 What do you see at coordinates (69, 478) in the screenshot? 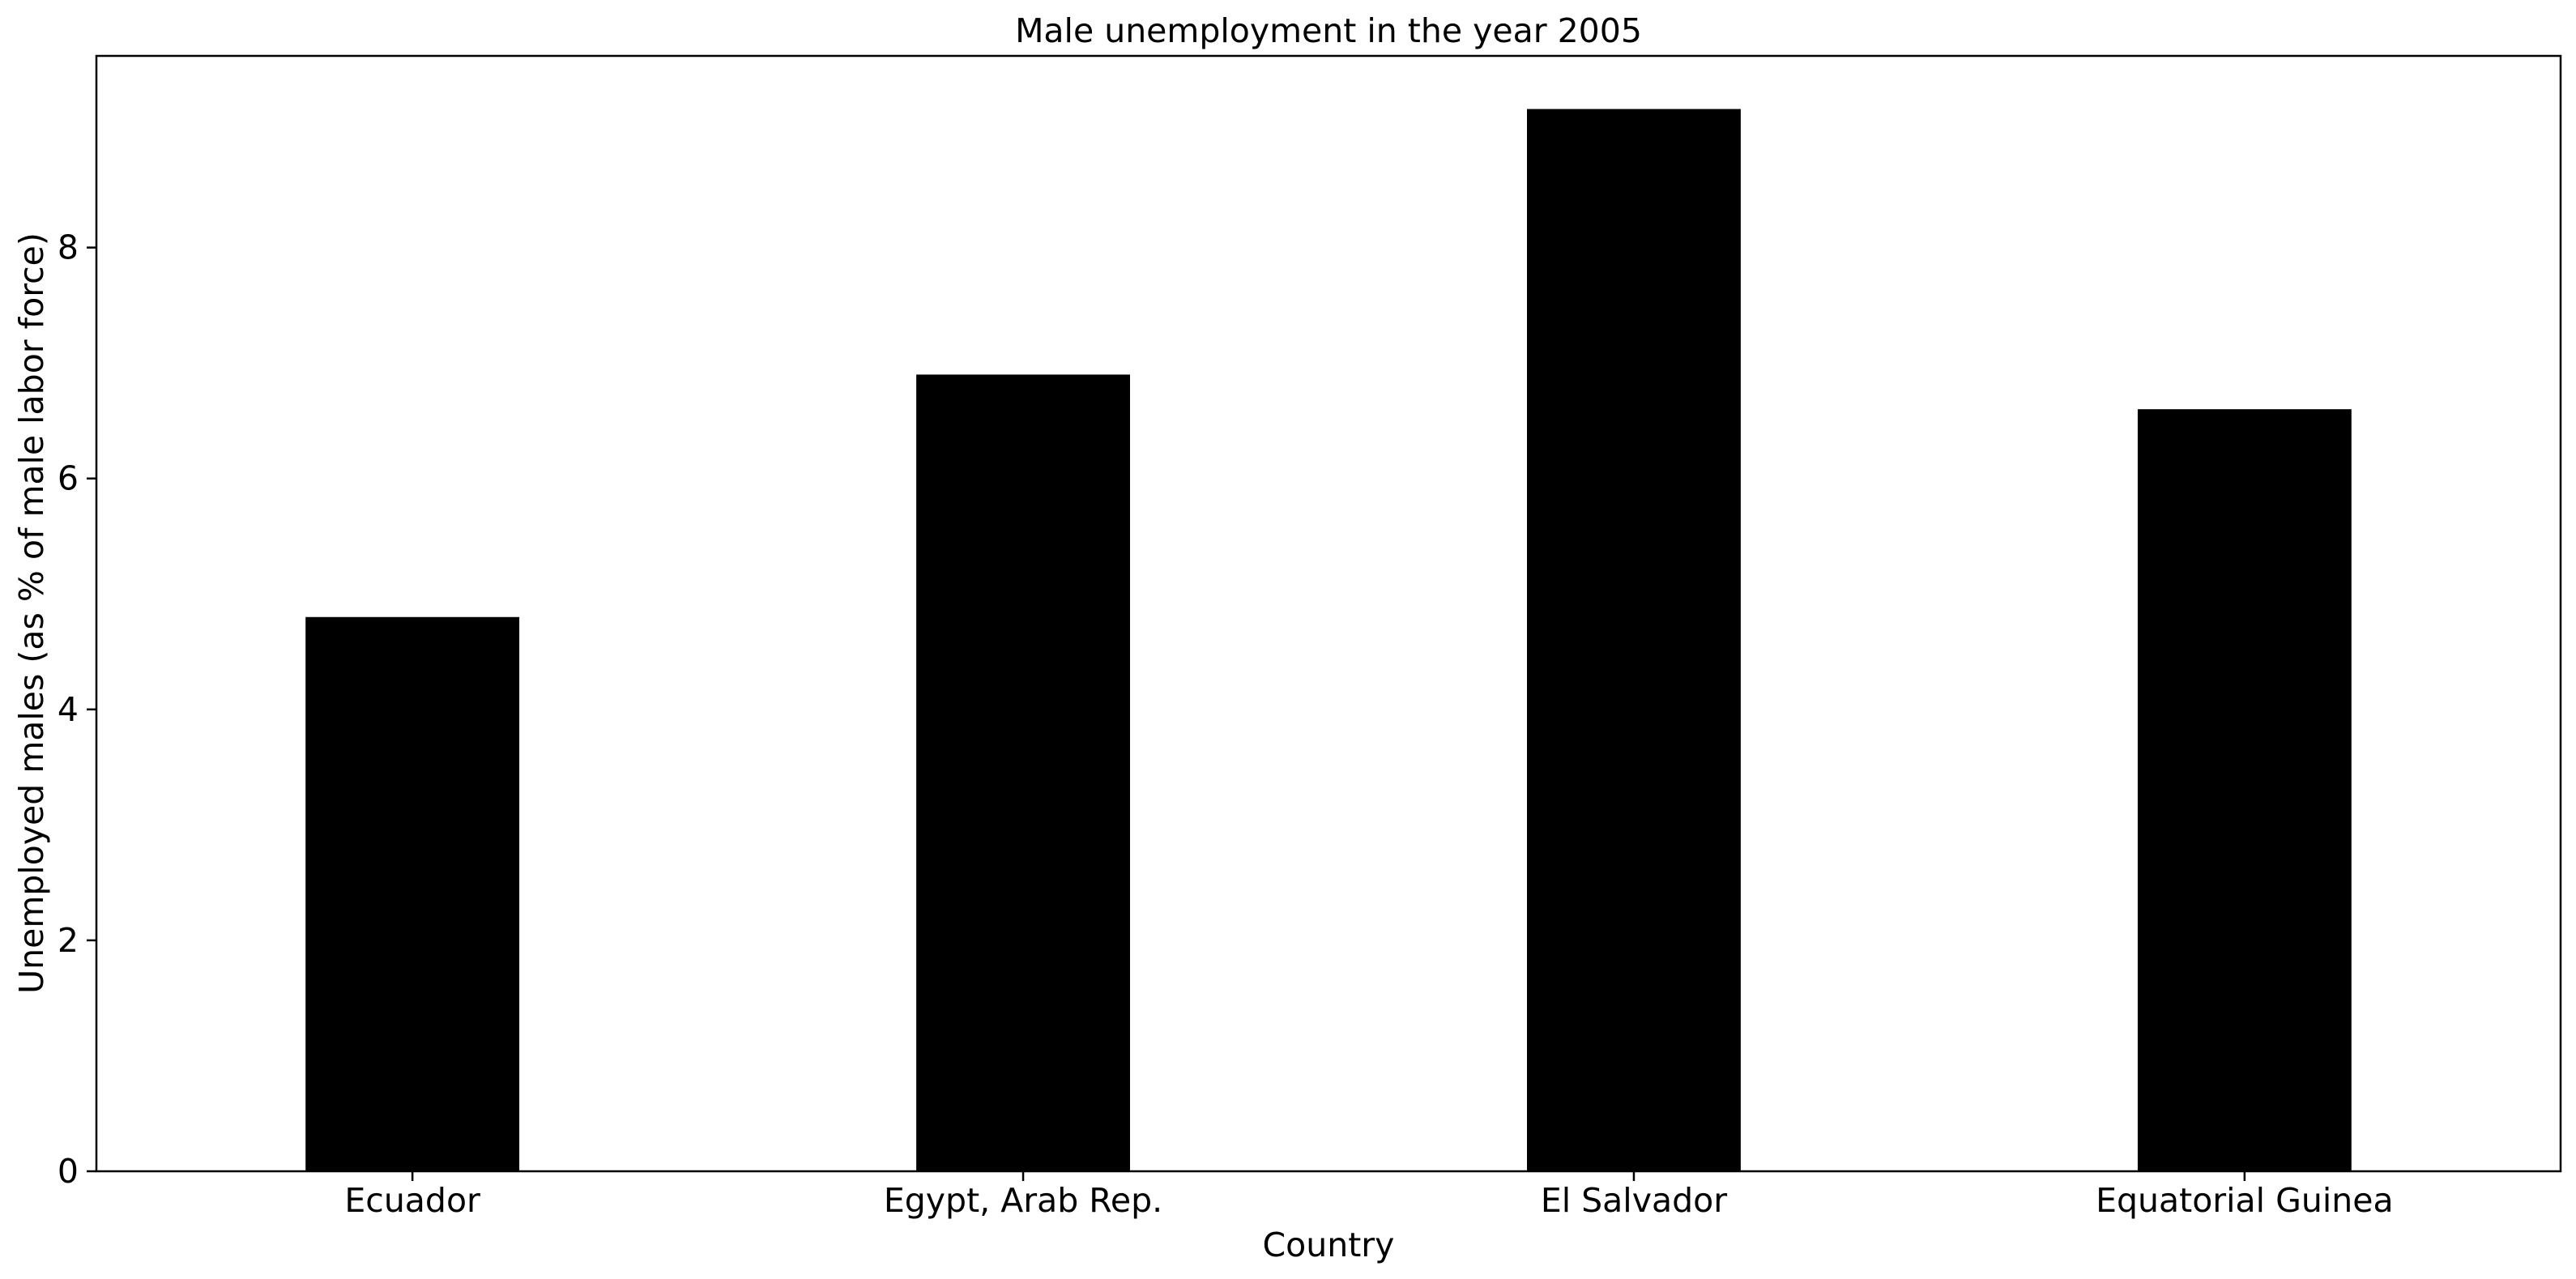
I see `y-tick-label: 6` at bounding box center [69, 478].